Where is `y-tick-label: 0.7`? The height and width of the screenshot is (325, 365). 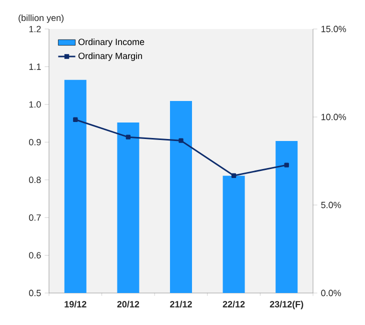 y-tick-label: 0.7 is located at coordinates (35, 217).